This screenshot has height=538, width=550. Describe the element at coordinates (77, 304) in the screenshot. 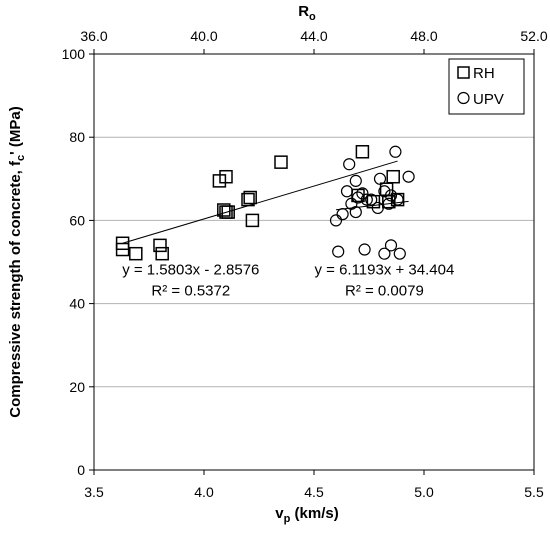

I see `y-tick-label: 40` at that location.